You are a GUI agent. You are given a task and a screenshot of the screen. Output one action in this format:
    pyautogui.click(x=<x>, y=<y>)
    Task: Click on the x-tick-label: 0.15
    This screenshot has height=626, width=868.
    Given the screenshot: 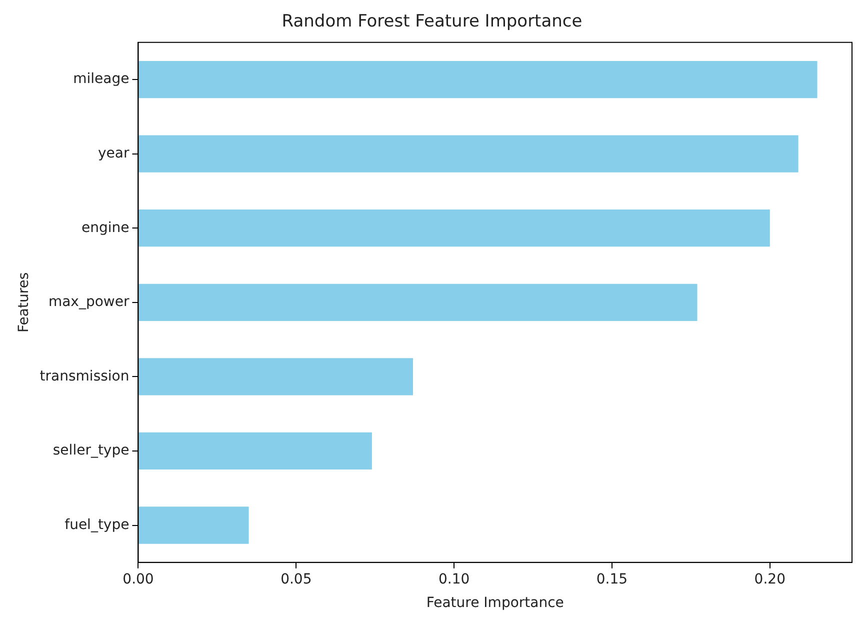 What is the action you would take?
    pyautogui.click(x=612, y=579)
    